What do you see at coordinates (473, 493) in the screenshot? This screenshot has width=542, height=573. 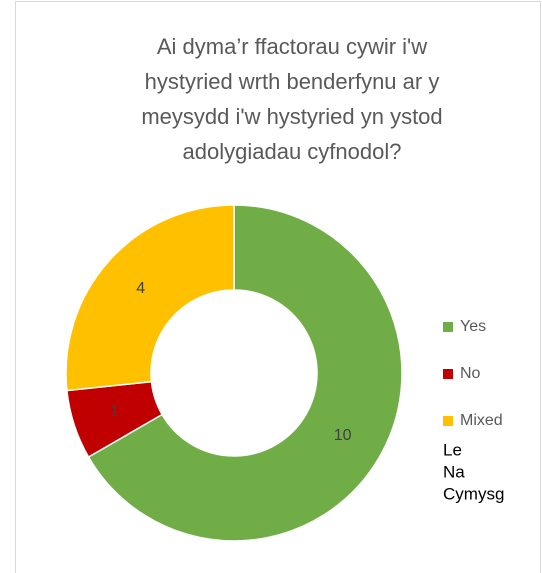 I see `legend-extra: Cymysg` at bounding box center [473, 493].